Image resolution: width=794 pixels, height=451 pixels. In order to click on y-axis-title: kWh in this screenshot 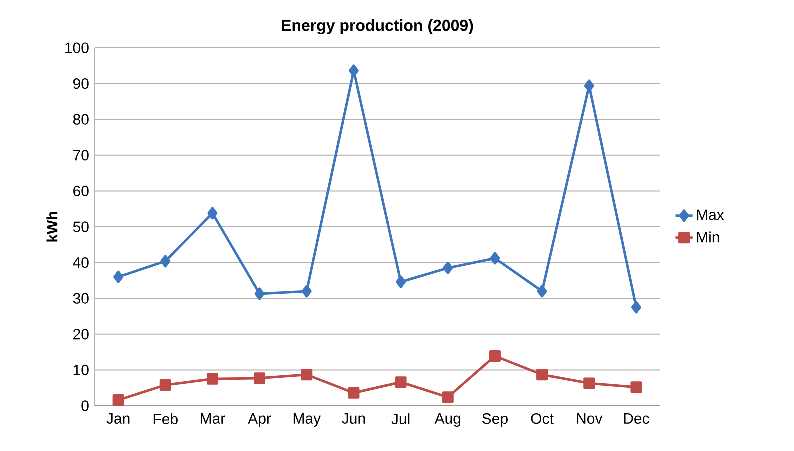, I will do `click(52, 227)`.